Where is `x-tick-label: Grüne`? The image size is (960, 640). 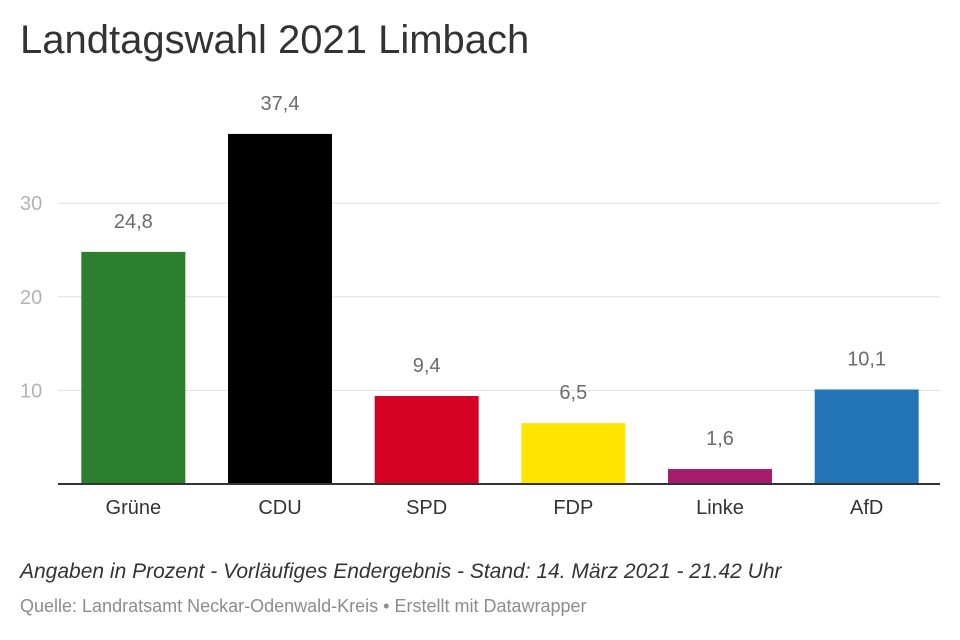
x-tick-label: Grüne is located at coordinates (134, 508).